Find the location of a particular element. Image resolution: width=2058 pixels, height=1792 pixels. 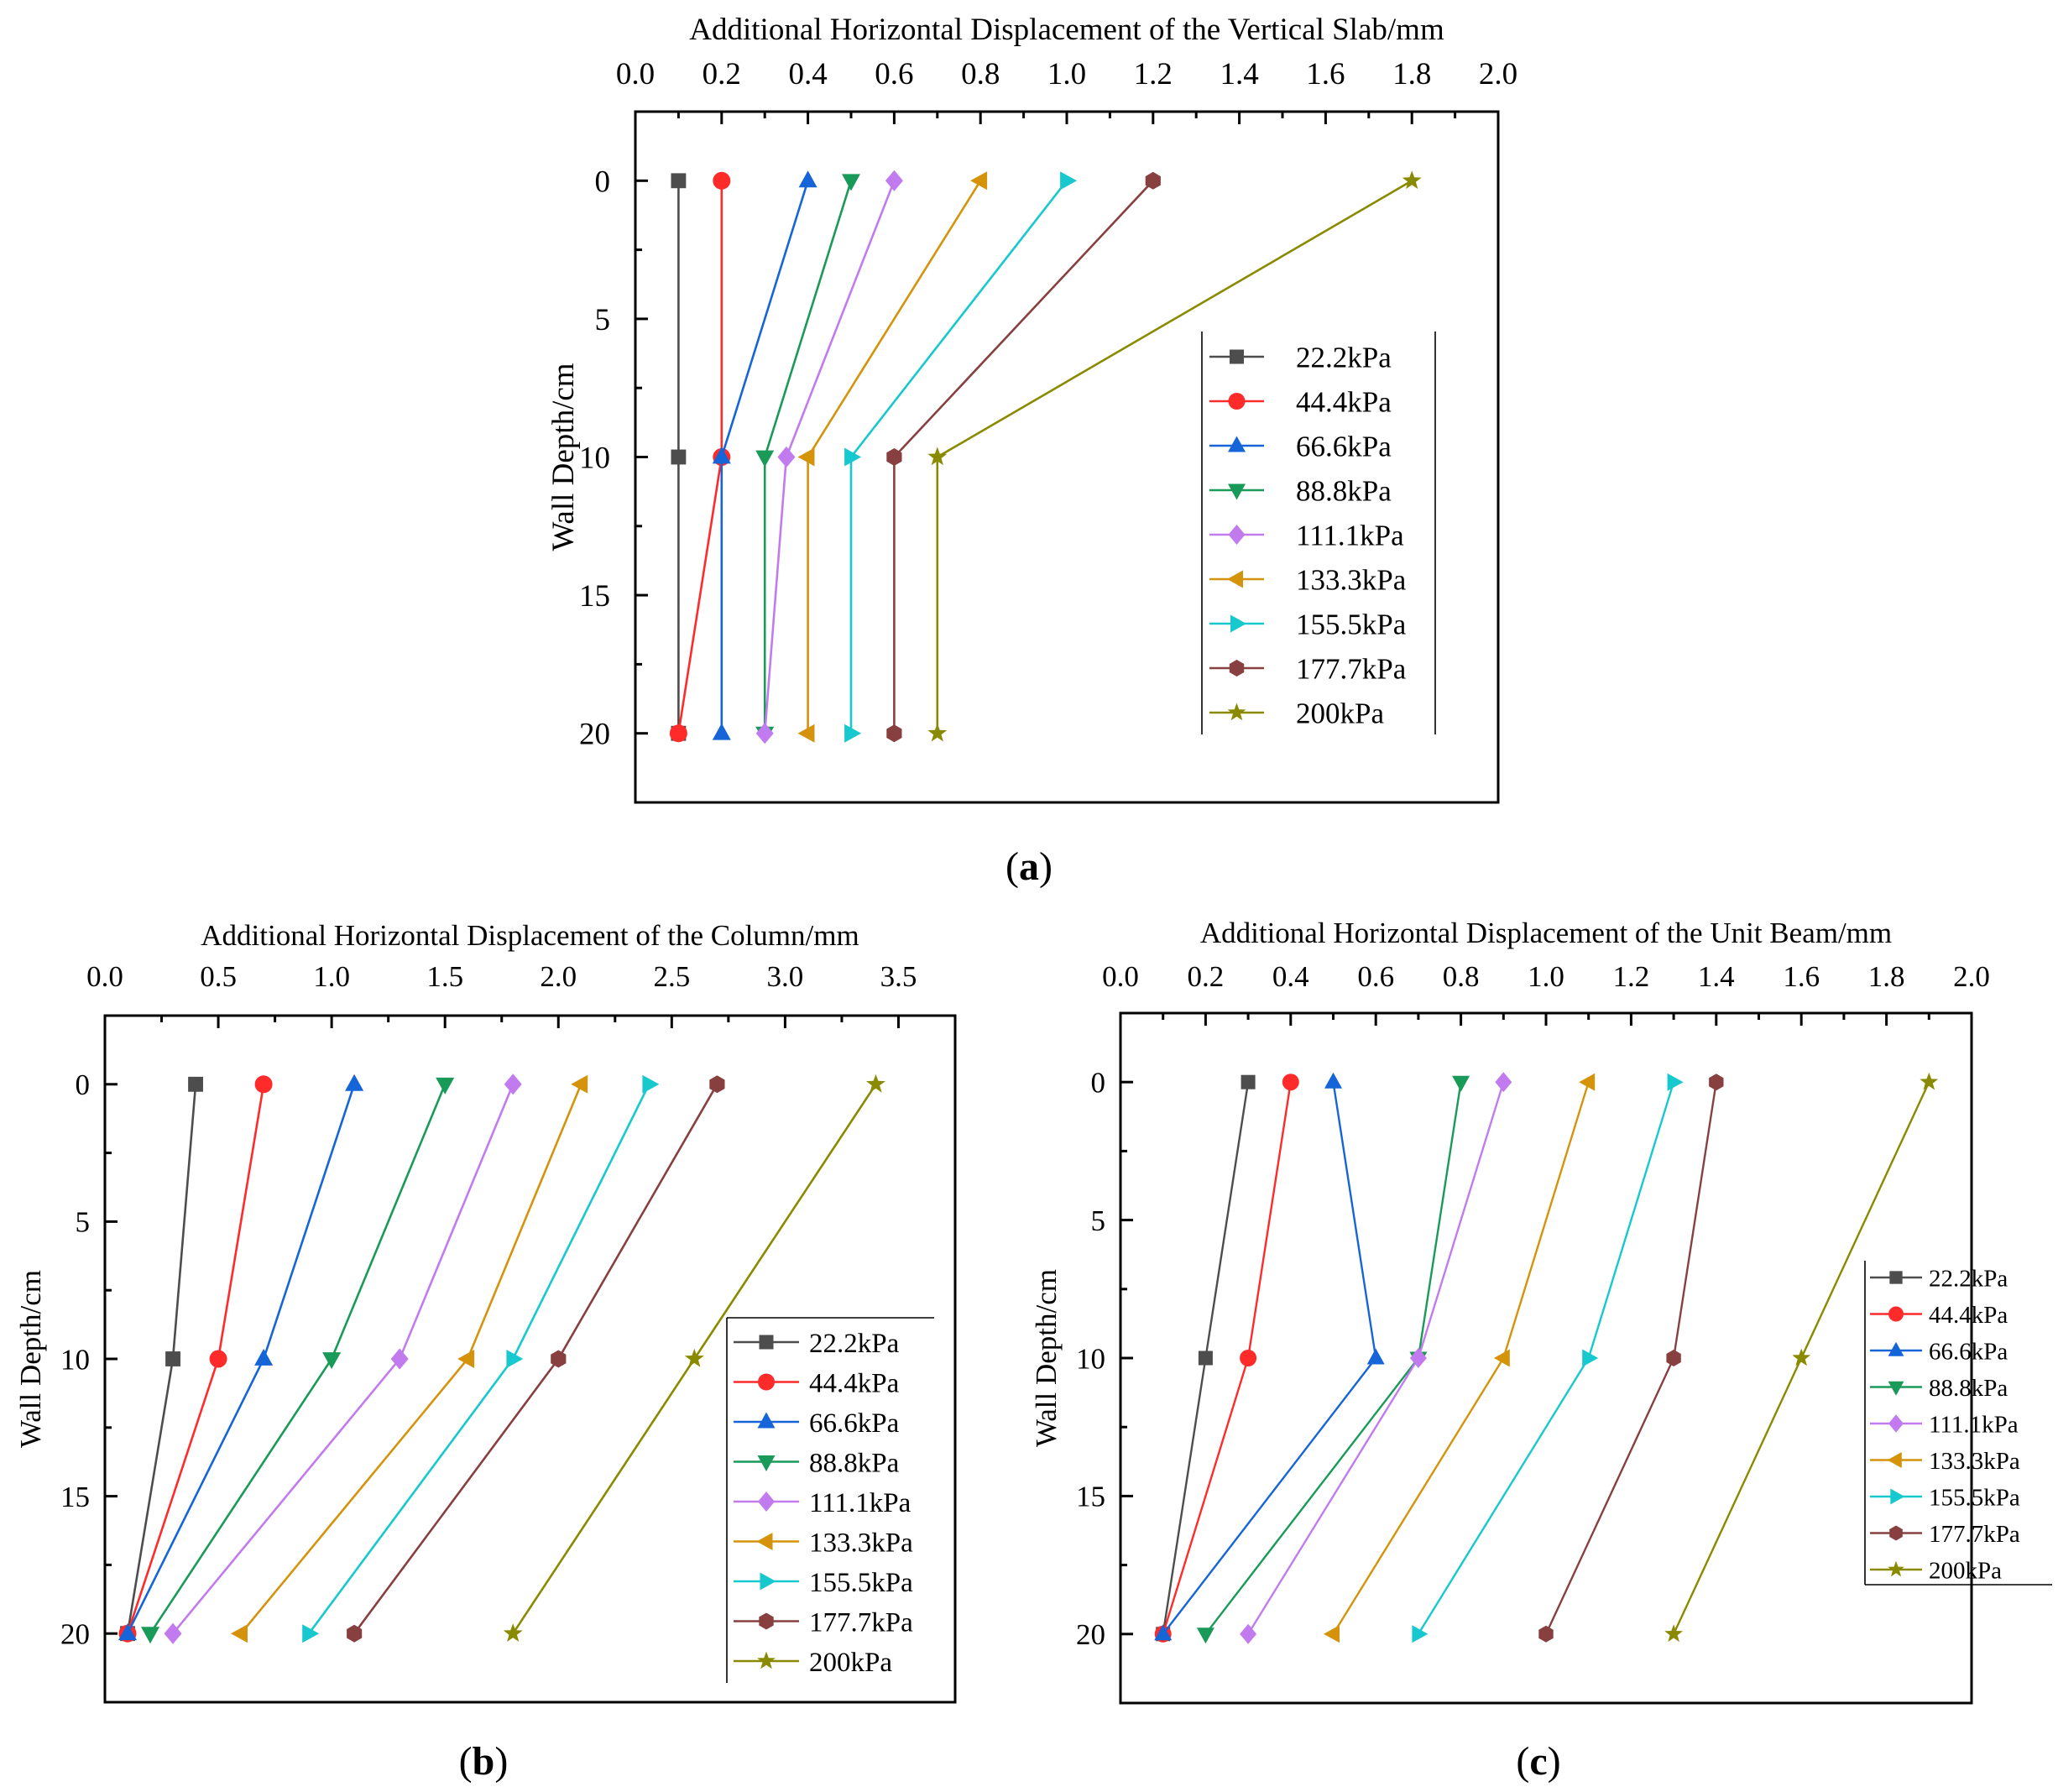

x-tick-label: 2.5 is located at coordinates (671, 976).